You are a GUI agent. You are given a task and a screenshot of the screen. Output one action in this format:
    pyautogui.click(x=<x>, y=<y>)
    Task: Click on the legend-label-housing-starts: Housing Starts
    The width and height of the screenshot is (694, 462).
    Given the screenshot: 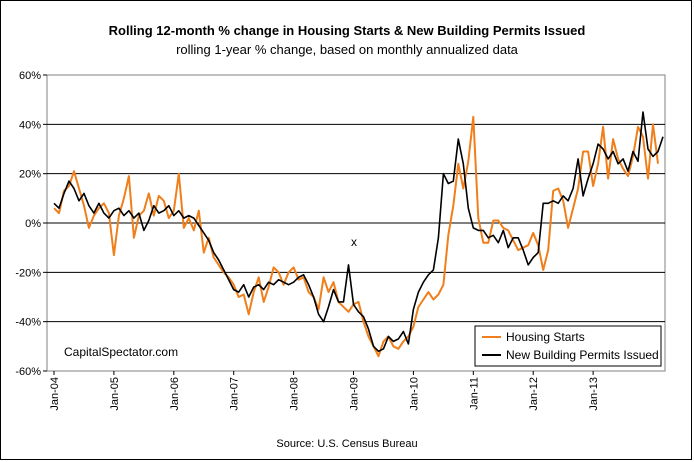 What is the action you would take?
    pyautogui.click(x=545, y=337)
    